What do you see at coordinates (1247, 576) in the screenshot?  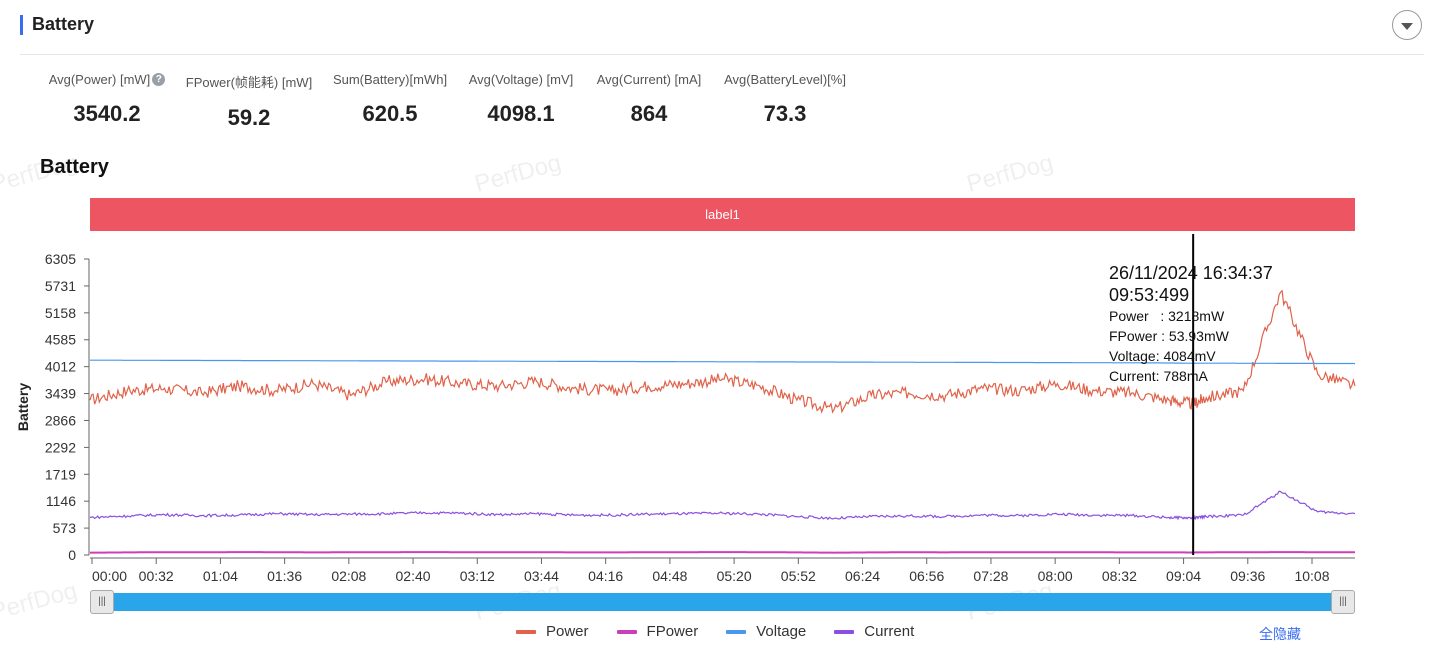 I see `x-tick-label: 09:36` at bounding box center [1247, 576].